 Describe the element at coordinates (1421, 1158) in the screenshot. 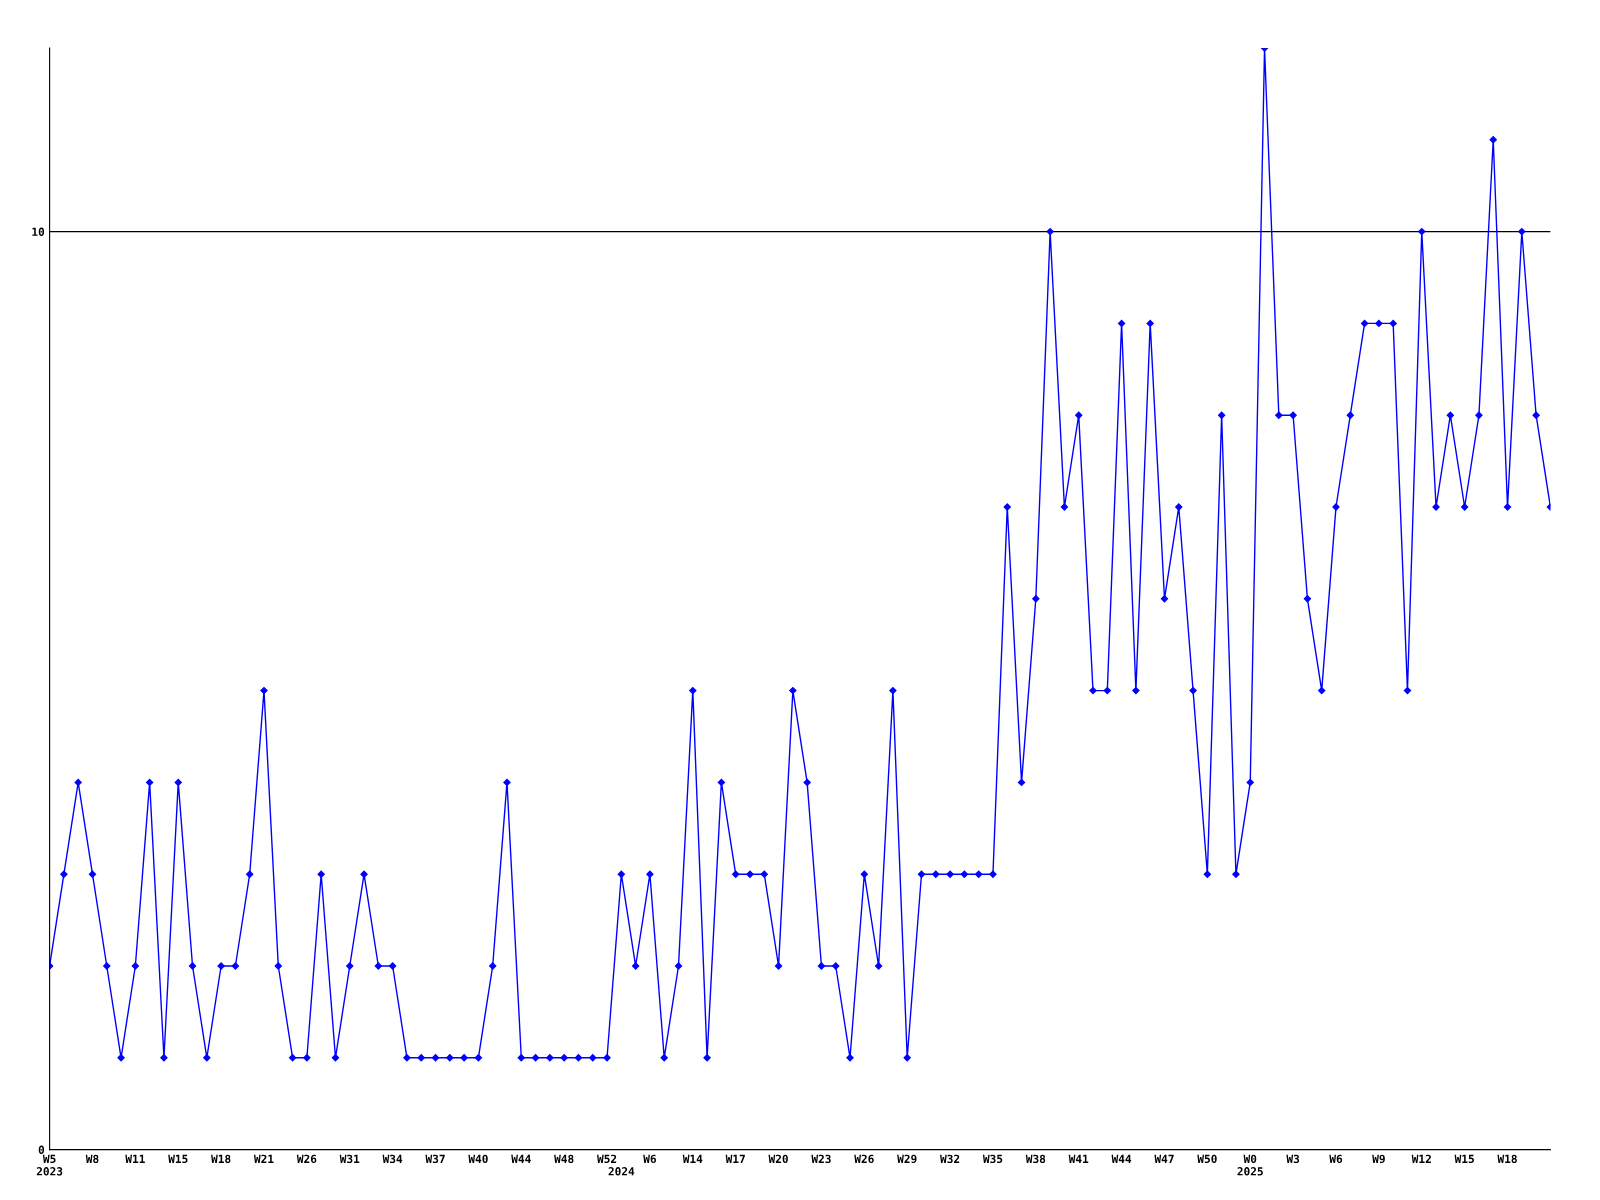

I see `x-tick-label: W12` at that location.